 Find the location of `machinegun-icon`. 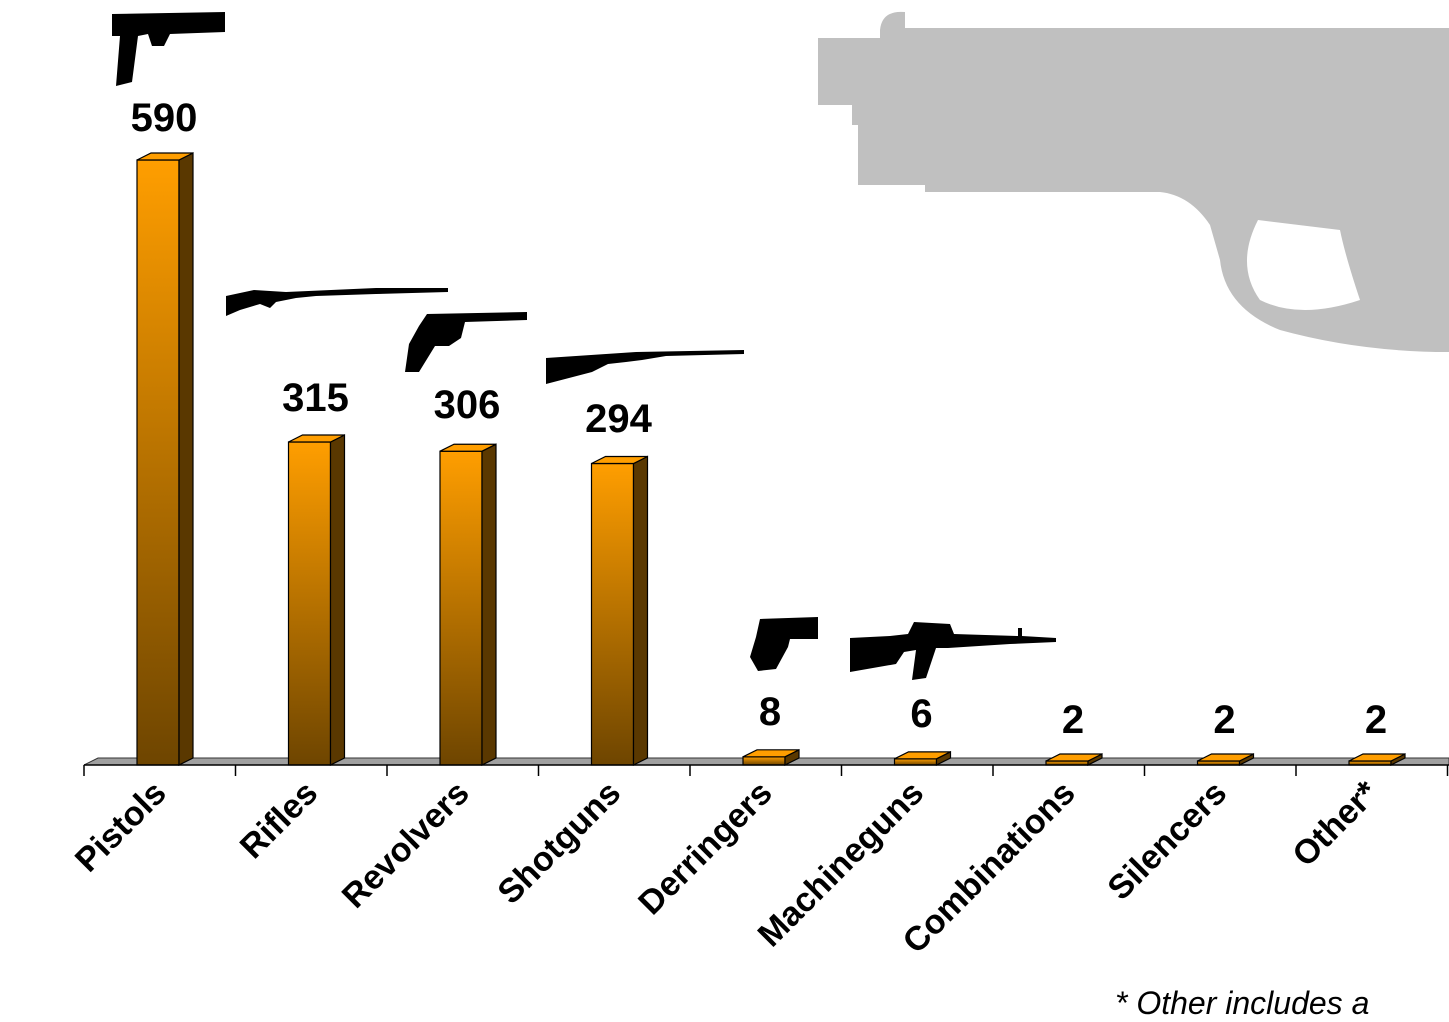

machinegun-icon is located at coordinates (953, 651).